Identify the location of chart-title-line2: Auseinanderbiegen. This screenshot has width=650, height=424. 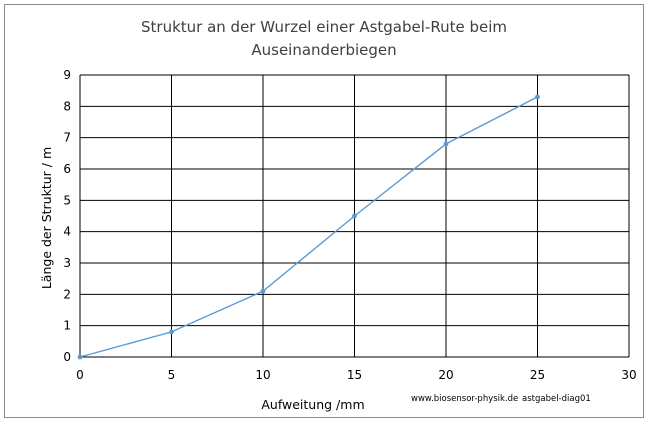
(323, 50).